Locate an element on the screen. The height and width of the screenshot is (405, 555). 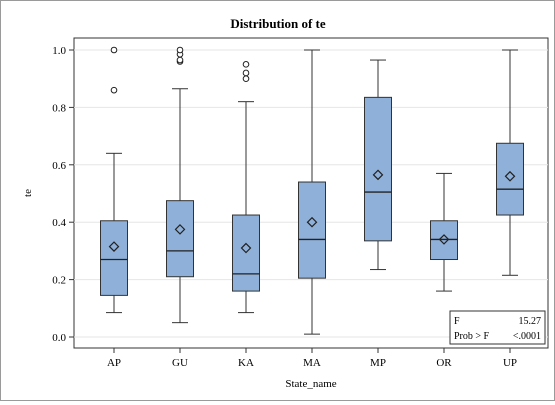
p-value: <.0001 is located at coordinates (527, 336).